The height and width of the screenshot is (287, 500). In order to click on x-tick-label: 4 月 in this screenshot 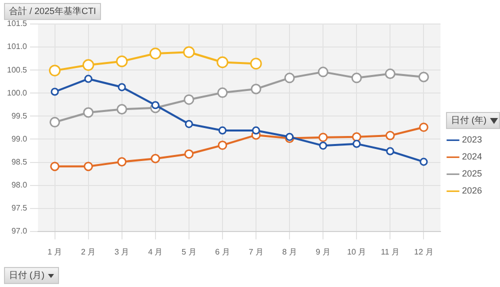, I will do `click(155, 251)`.